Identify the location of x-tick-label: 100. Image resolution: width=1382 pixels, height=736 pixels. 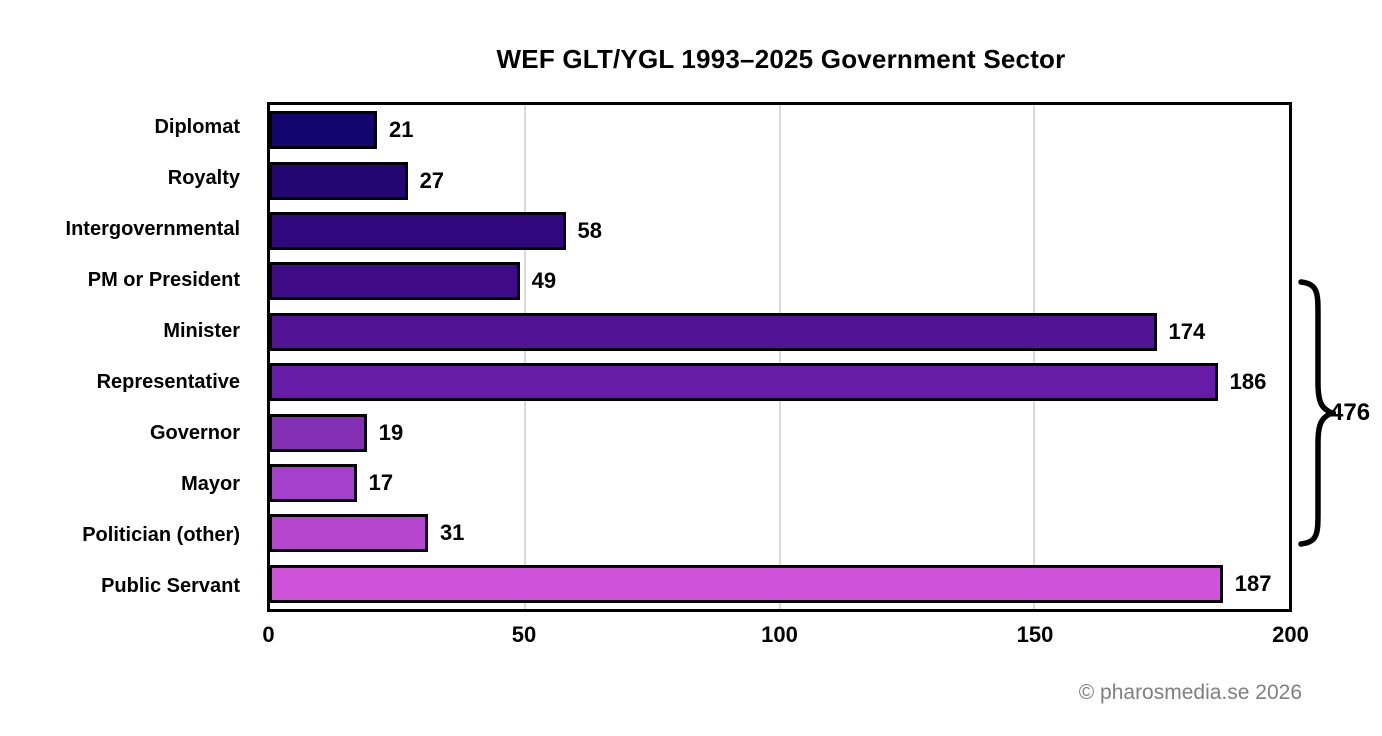
(779, 634).